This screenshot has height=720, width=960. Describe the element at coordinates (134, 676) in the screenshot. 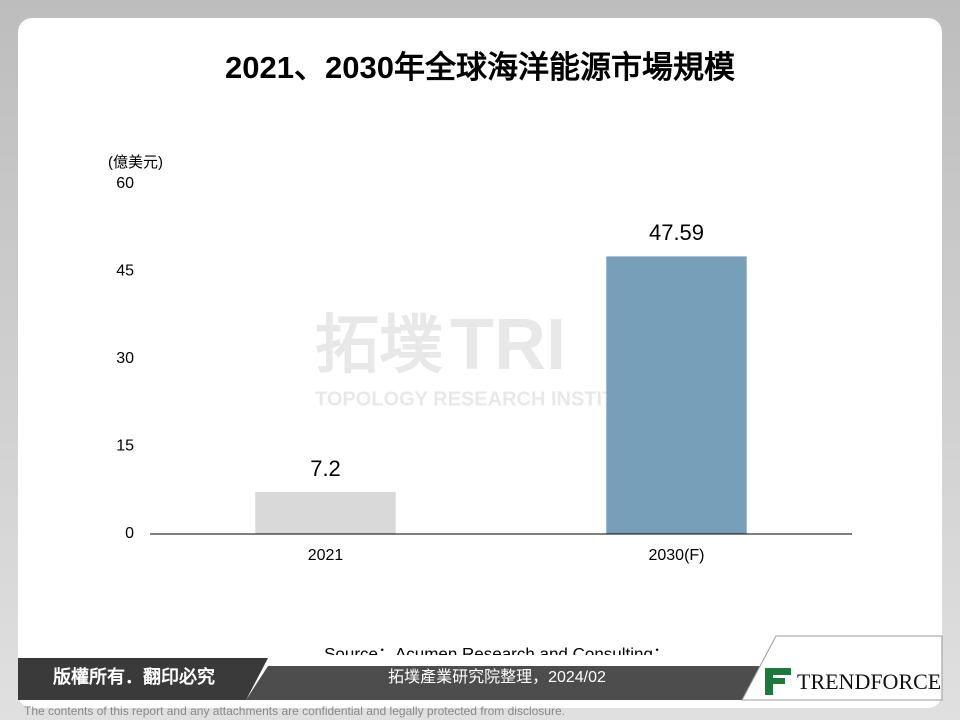

I see `copyright: 版權所有．翻印必究` at that location.